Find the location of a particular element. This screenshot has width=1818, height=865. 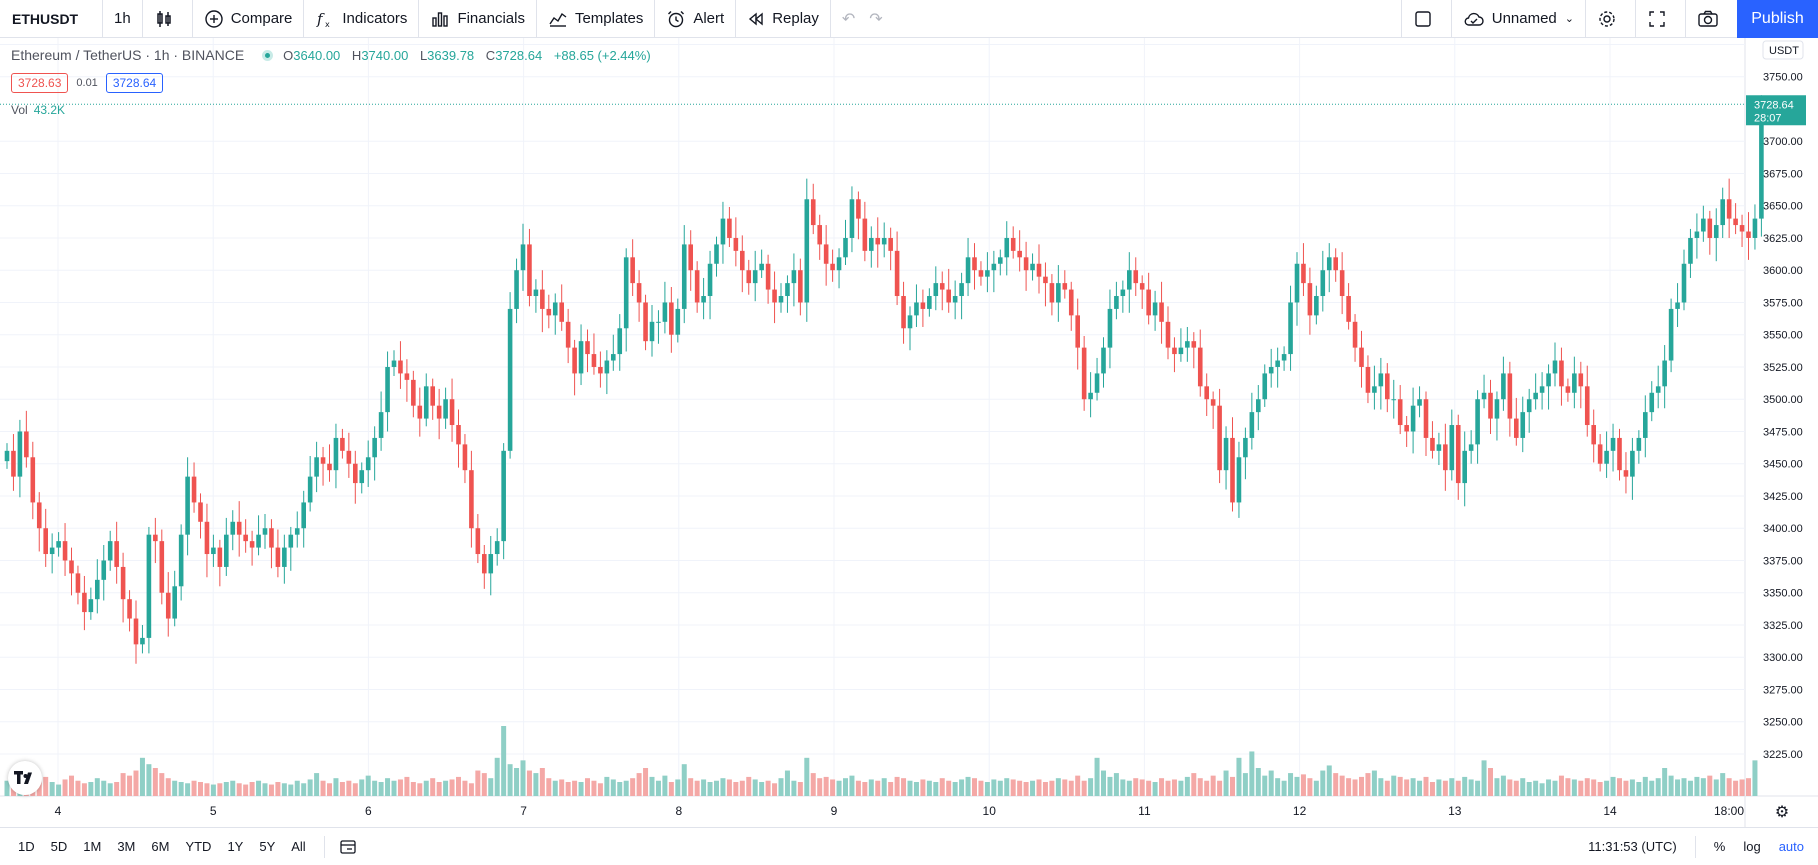

interval-button: 1h is located at coordinates (123, 19).